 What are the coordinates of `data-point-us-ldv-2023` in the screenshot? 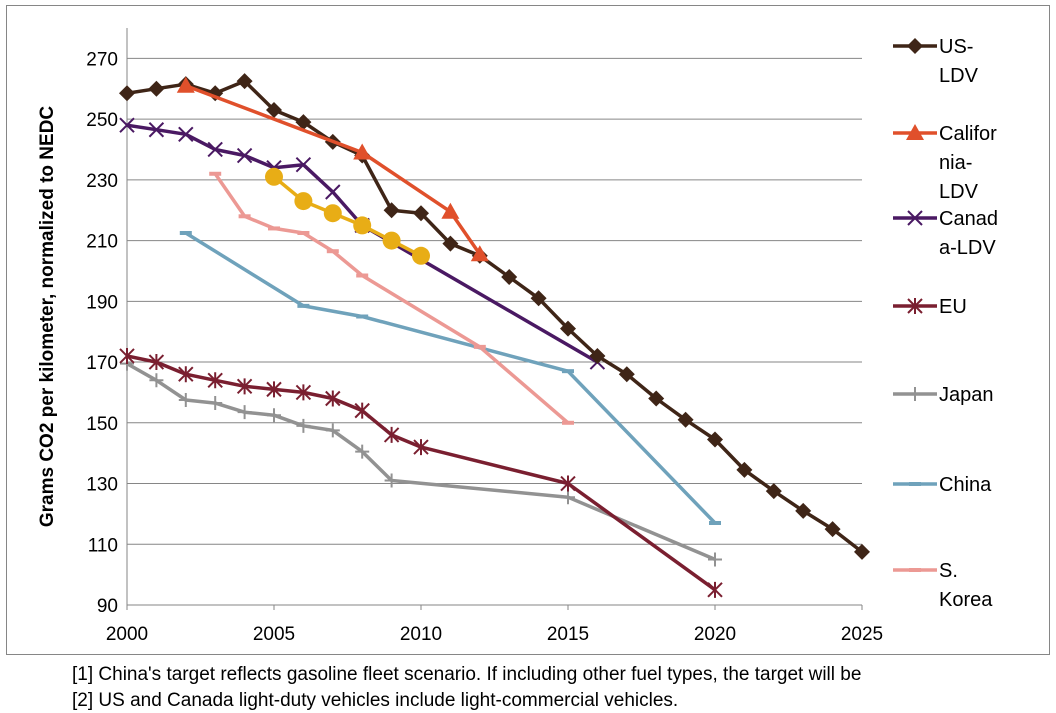 It's located at (803, 510).